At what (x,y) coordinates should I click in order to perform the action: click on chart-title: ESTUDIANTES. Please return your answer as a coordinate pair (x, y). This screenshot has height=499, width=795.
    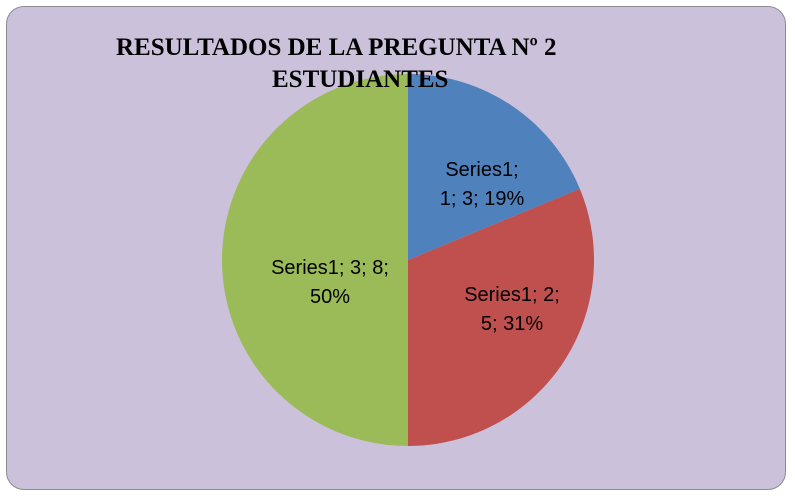
    Looking at the image, I should click on (360, 79).